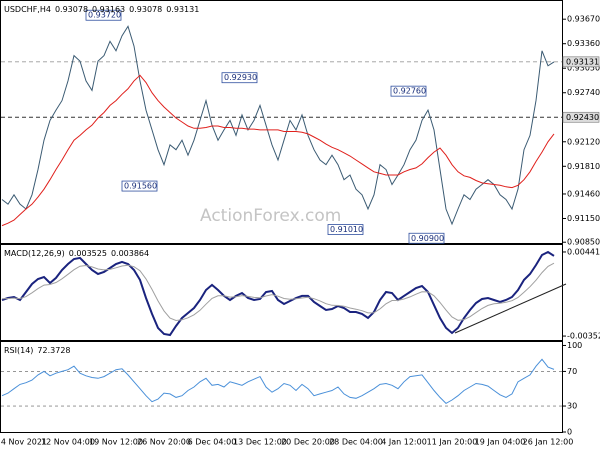  I want to click on x-tick-label: 4 Nov 2021, so click(24, 442).